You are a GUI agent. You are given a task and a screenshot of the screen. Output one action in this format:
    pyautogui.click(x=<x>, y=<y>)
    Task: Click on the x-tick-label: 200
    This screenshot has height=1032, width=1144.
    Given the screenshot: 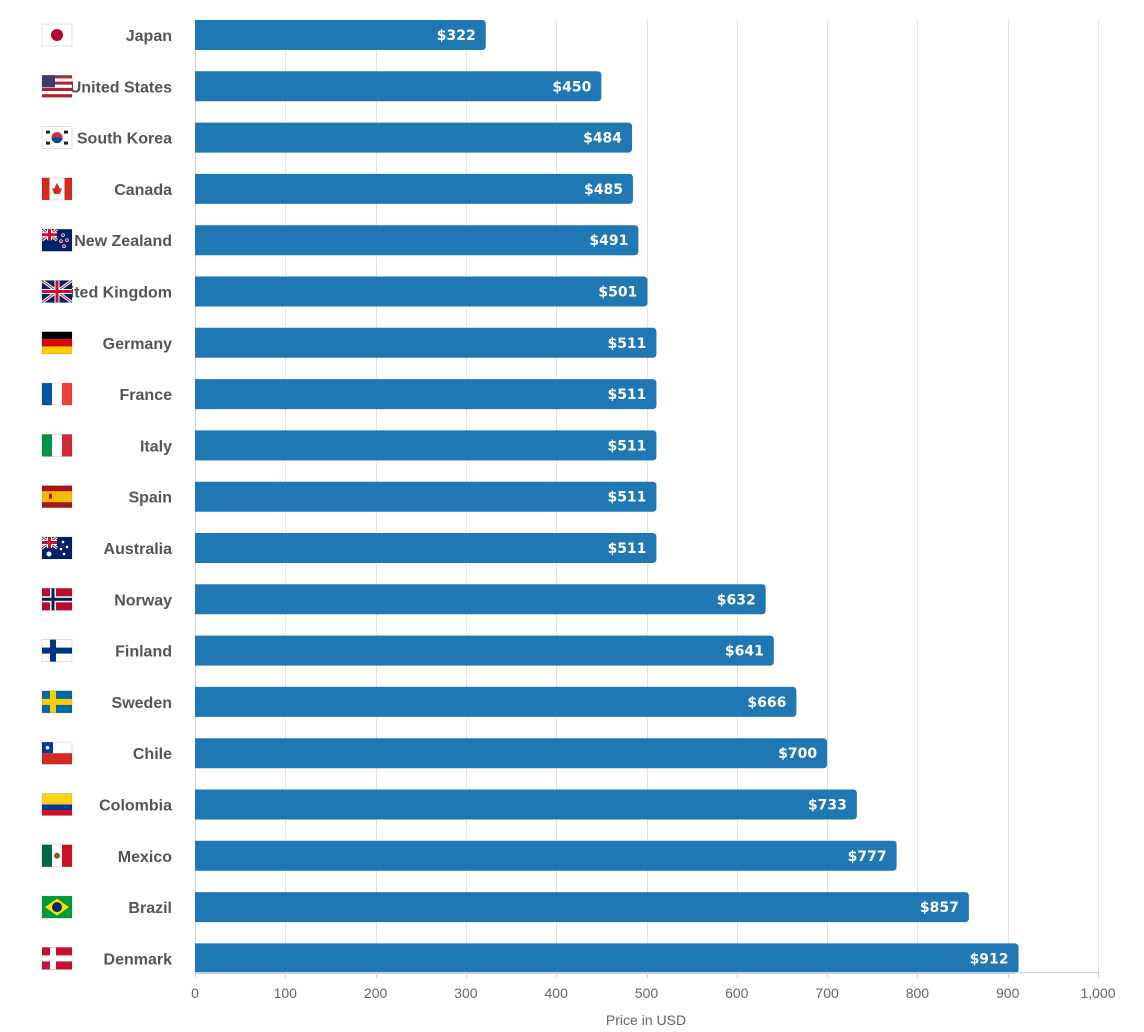 What is the action you would take?
    pyautogui.click(x=376, y=993)
    